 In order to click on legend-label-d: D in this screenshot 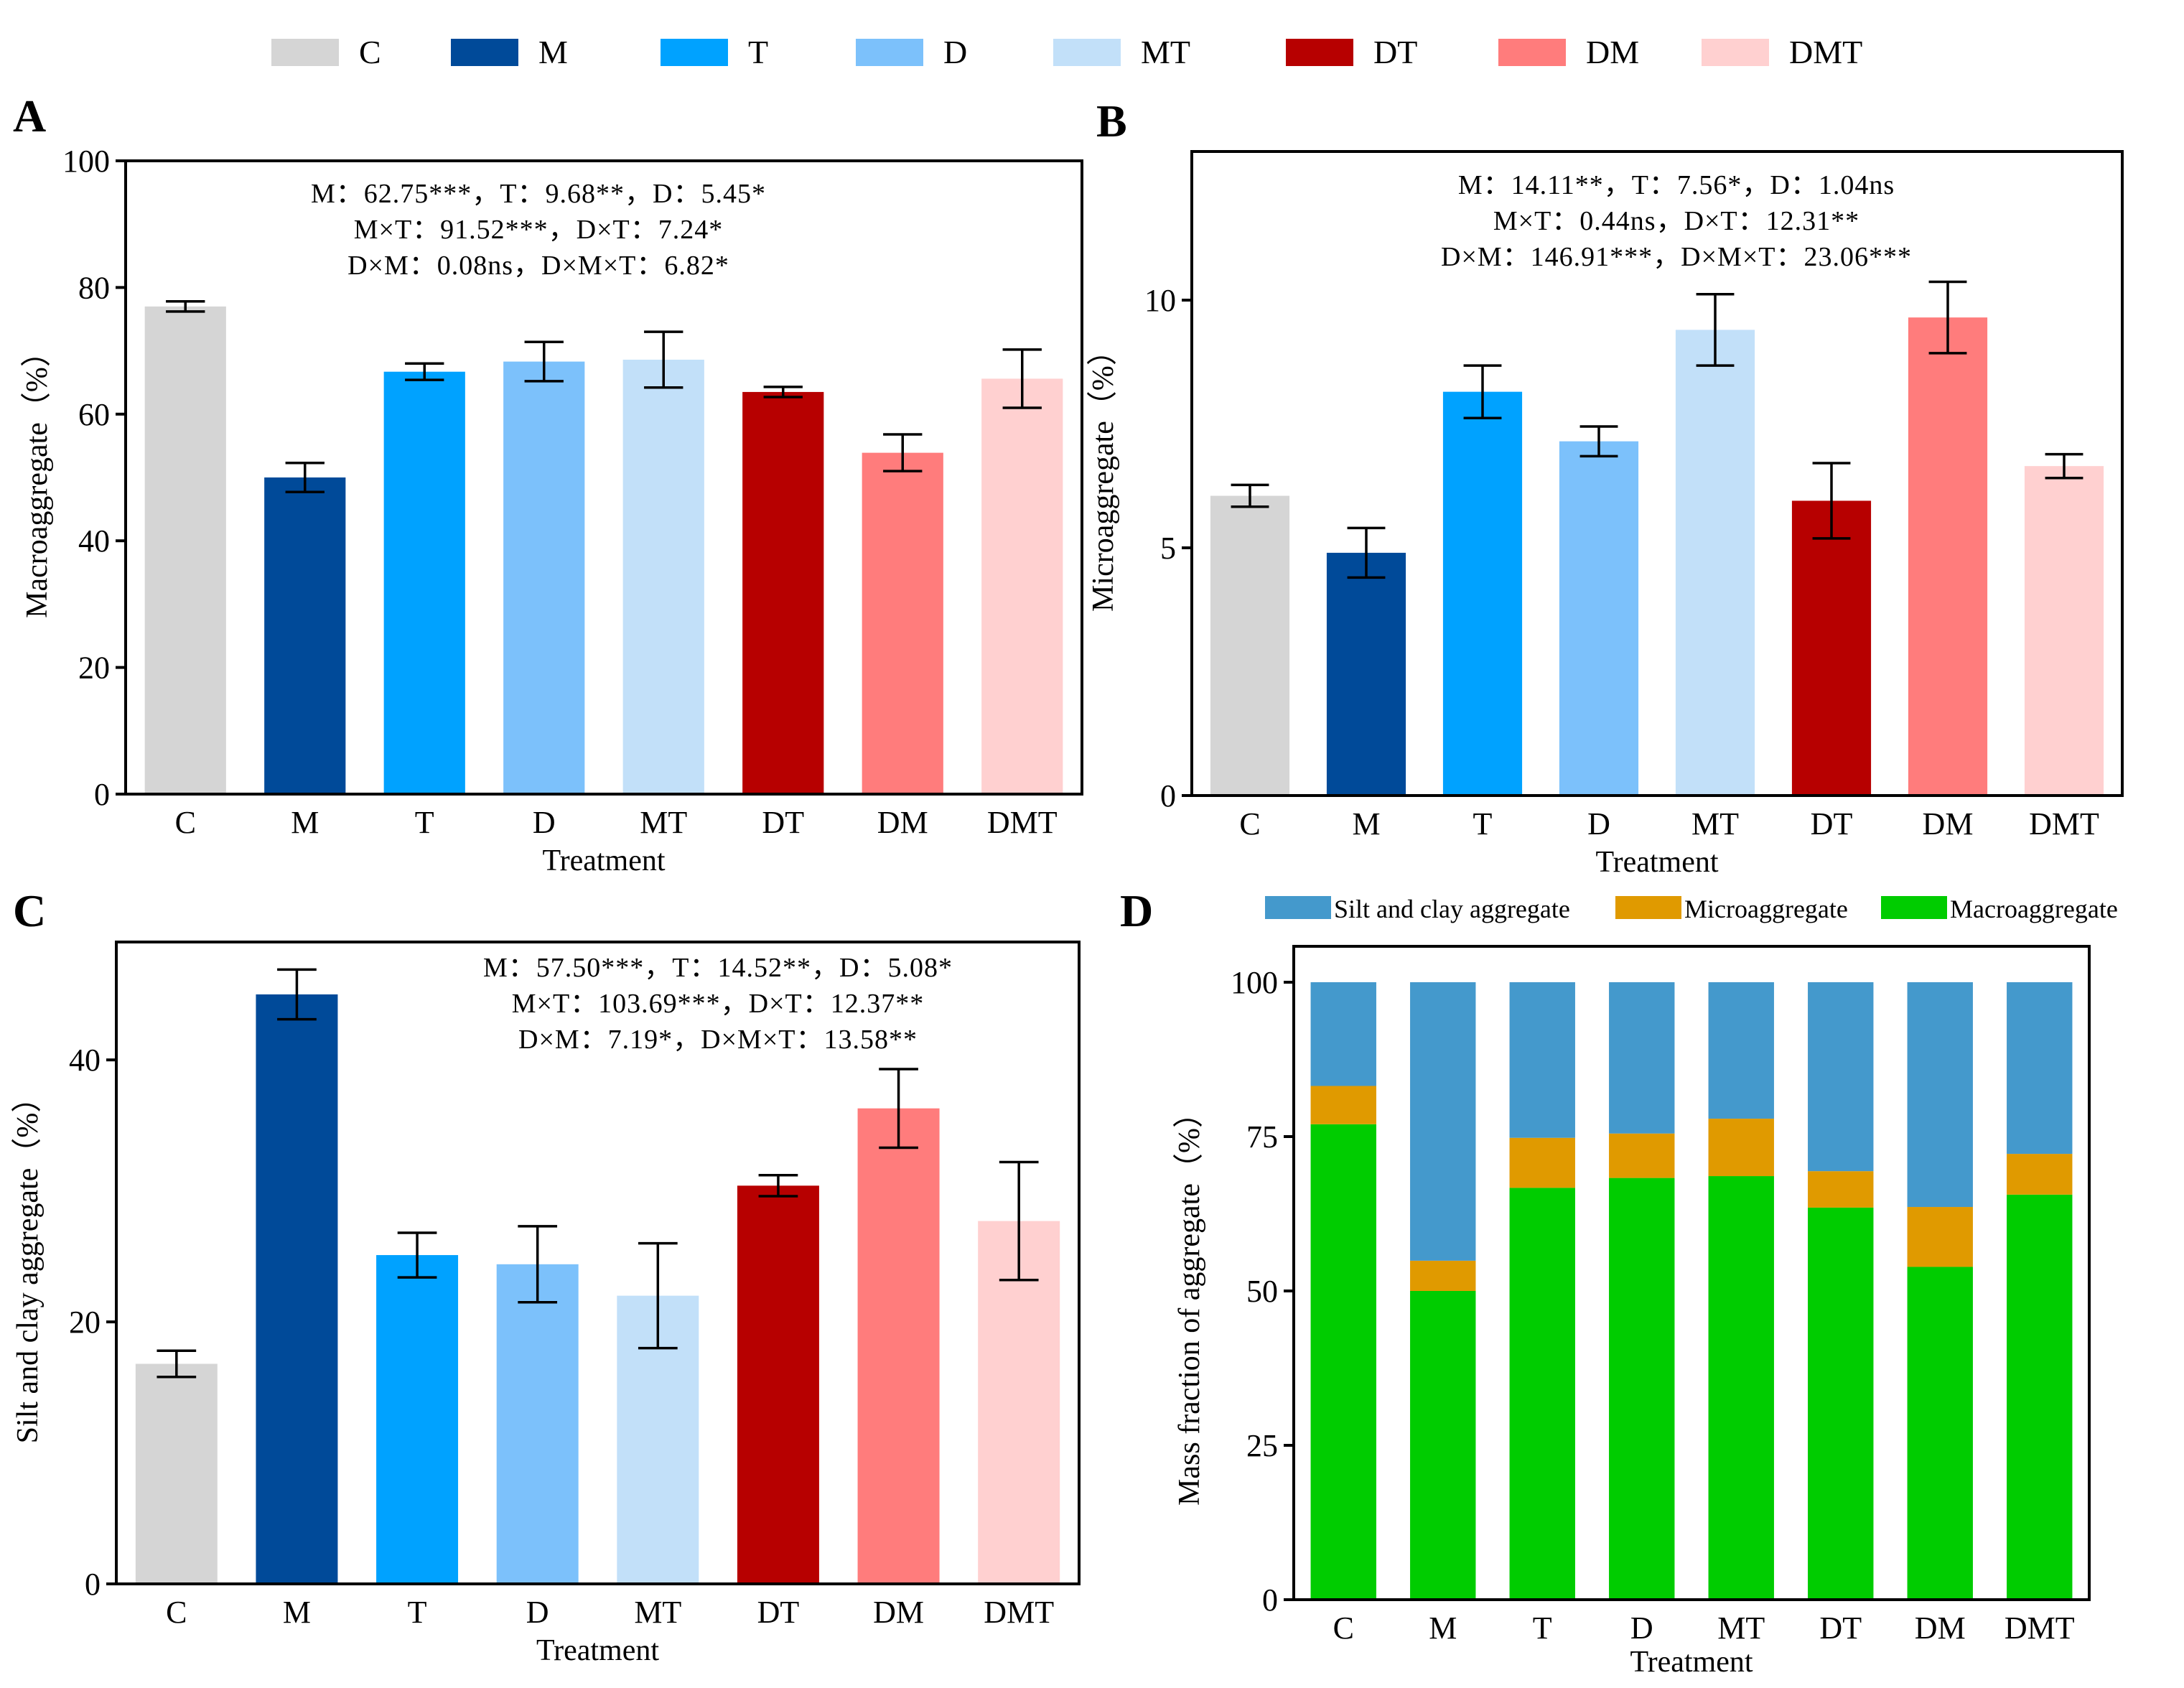, I will do `click(955, 52)`.